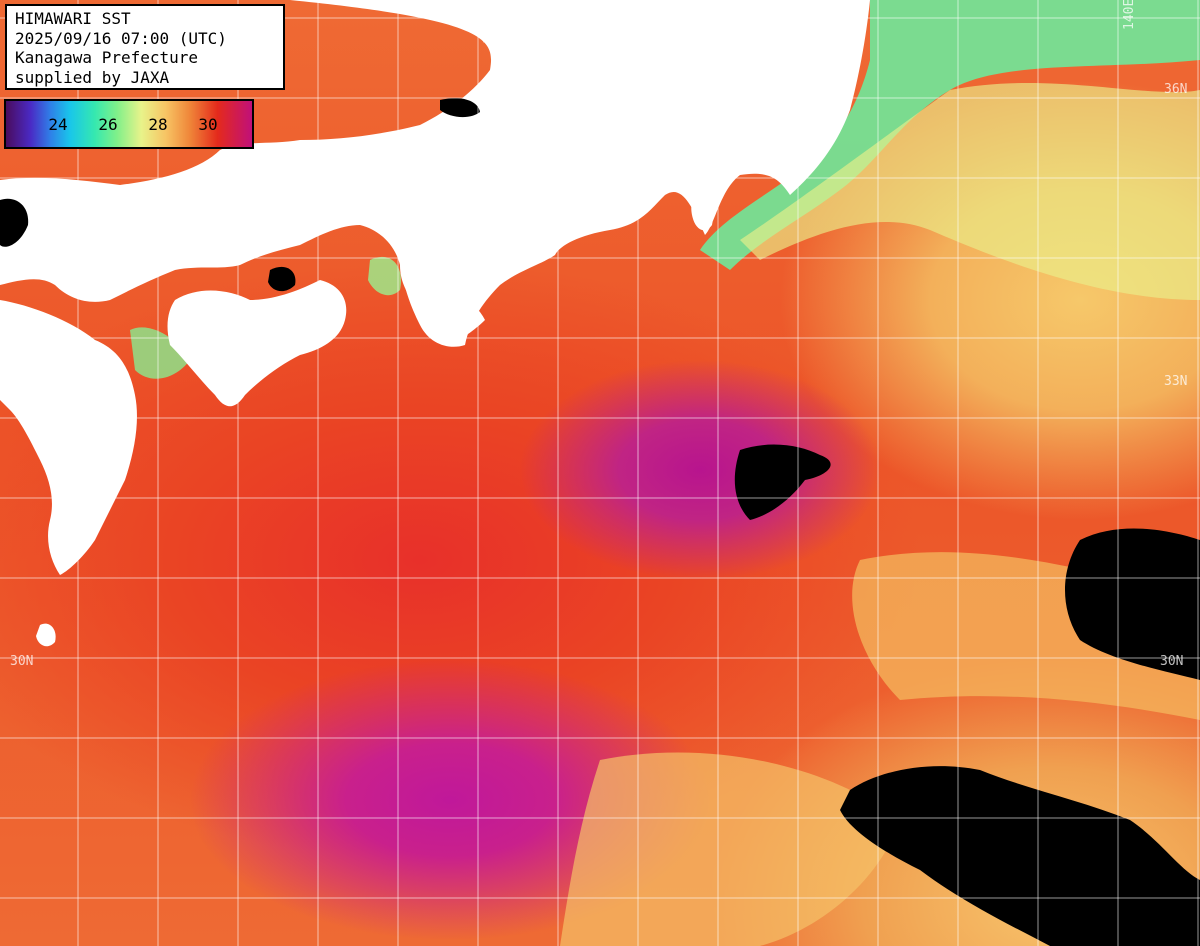  What do you see at coordinates (257, 343) in the screenshot?
I see `land-shikoku` at bounding box center [257, 343].